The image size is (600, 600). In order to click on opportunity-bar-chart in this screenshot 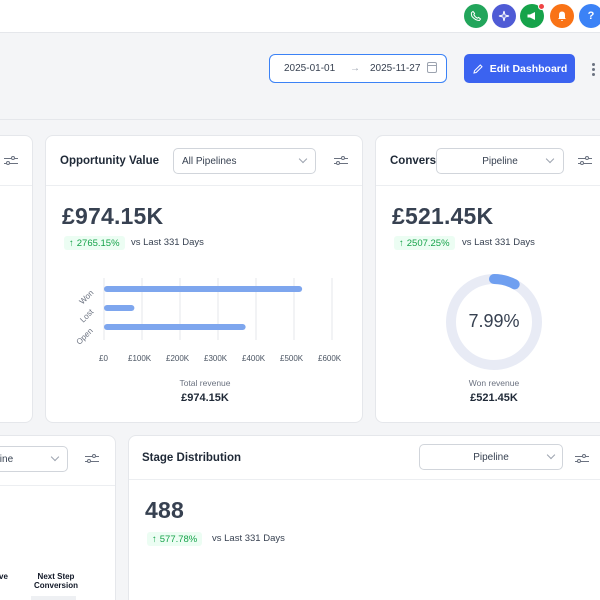, I will do `click(218, 309)`.